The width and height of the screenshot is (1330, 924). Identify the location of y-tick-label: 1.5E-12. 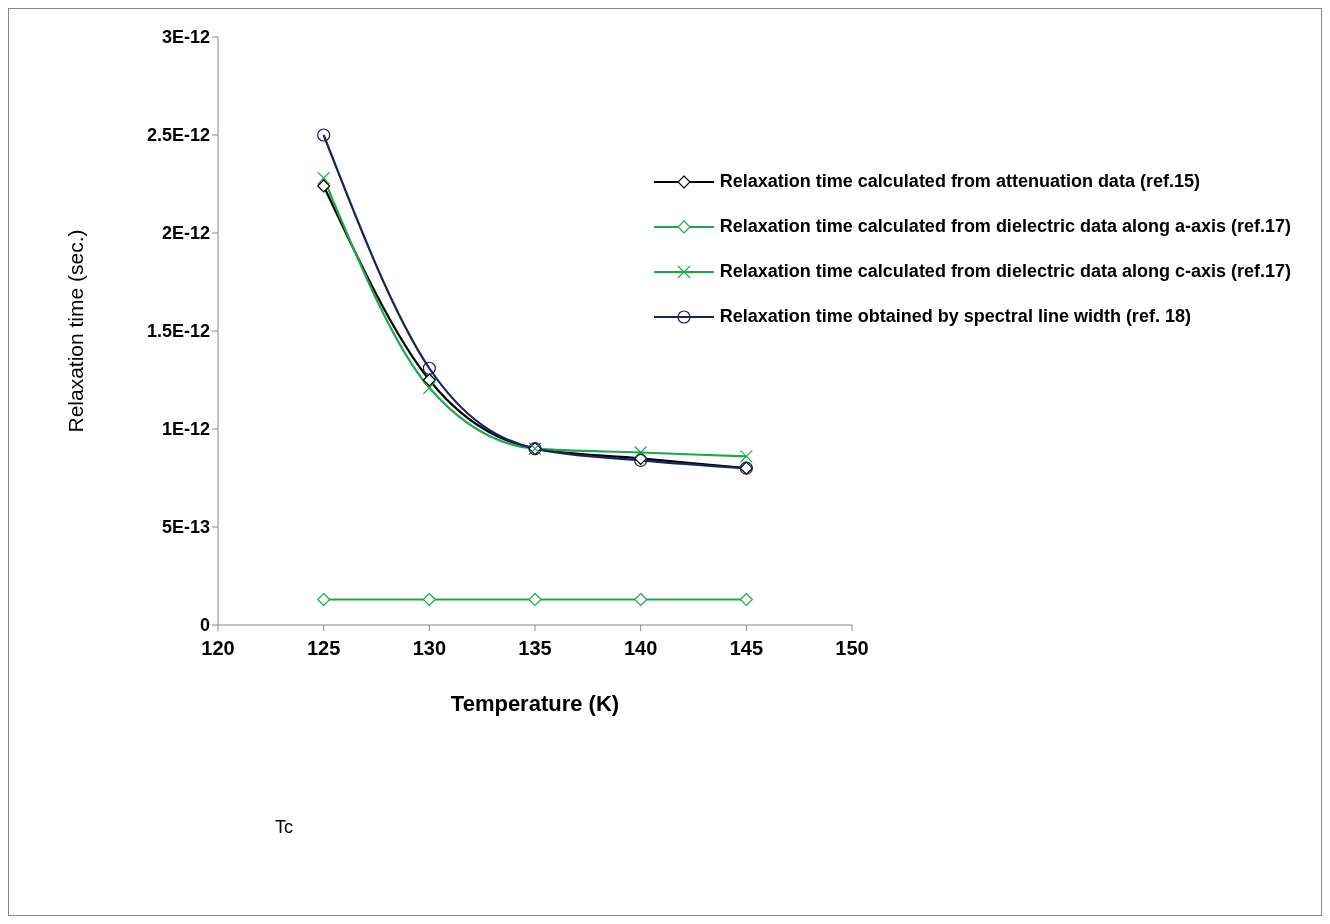
(178, 331).